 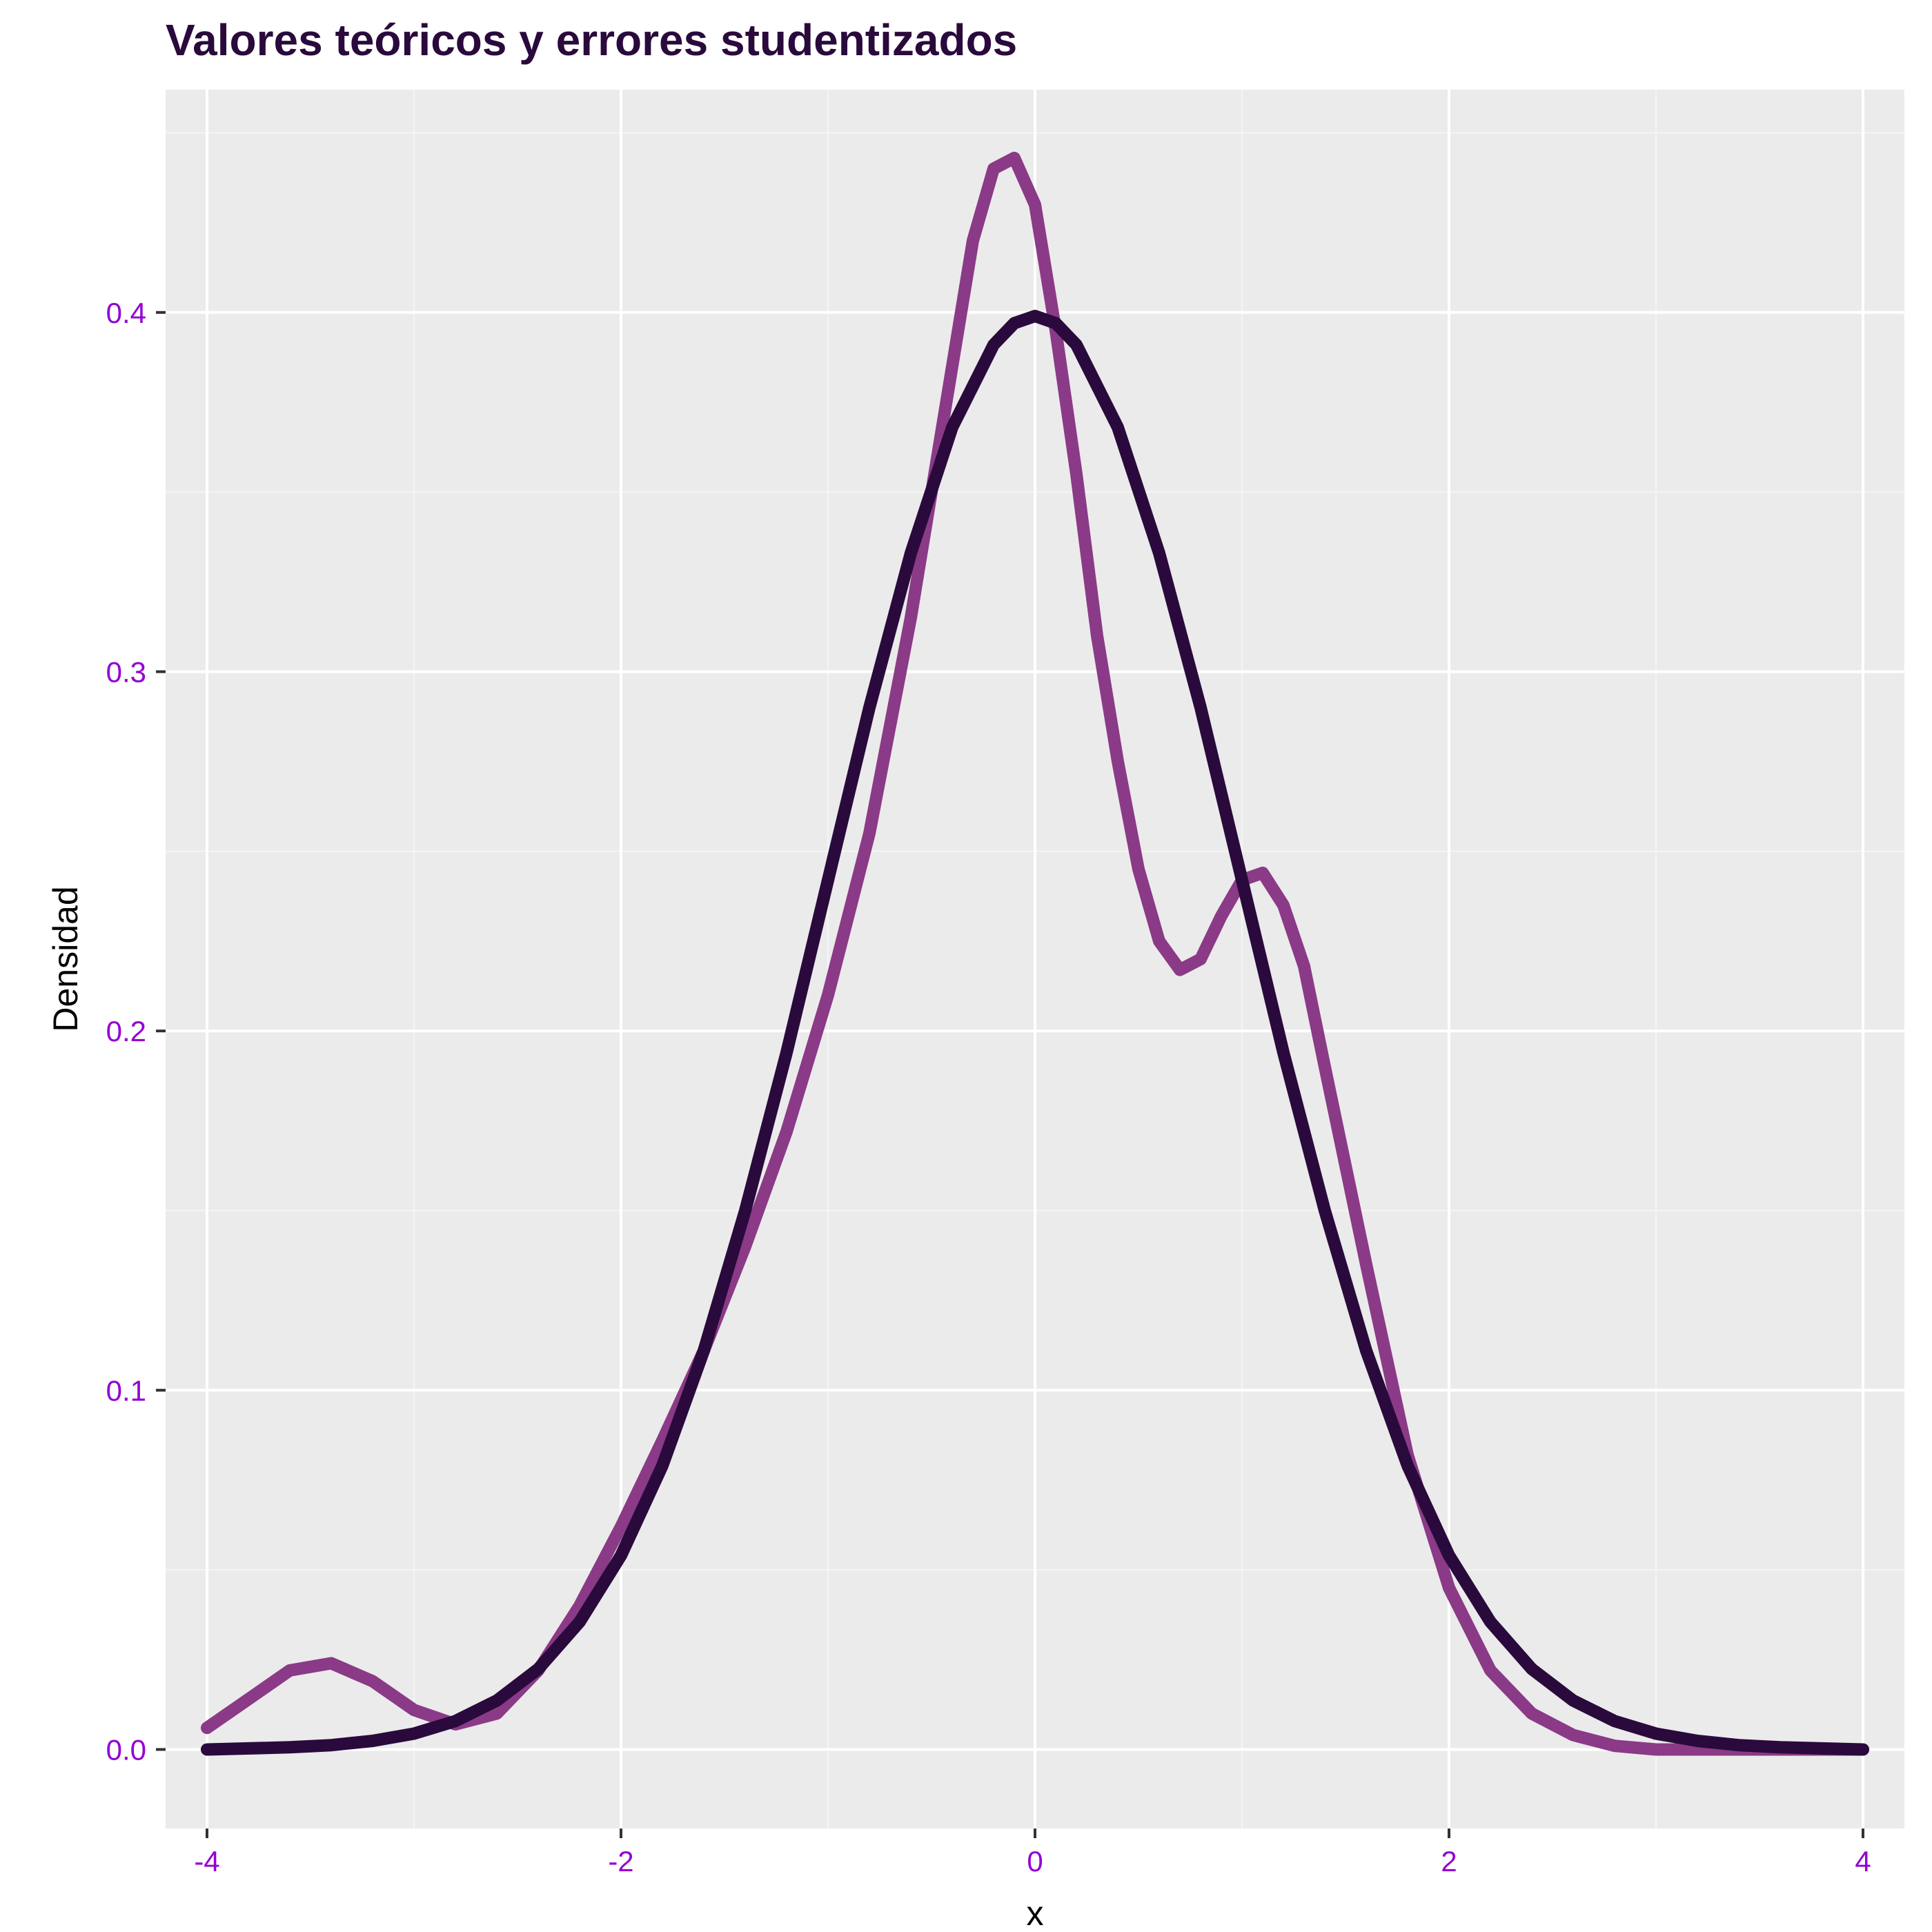 What do you see at coordinates (126, 1390) in the screenshot?
I see `y-tick-label: 0.1` at bounding box center [126, 1390].